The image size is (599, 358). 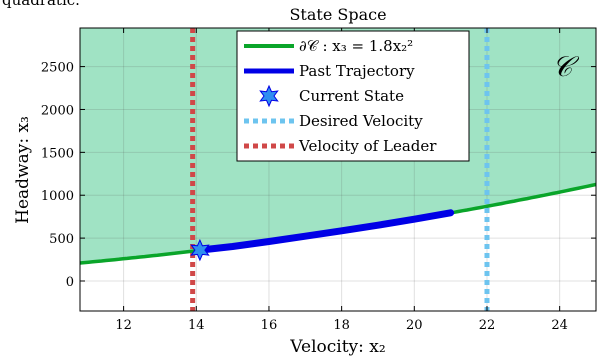 I want to click on legend-box, so click(x=353, y=96).